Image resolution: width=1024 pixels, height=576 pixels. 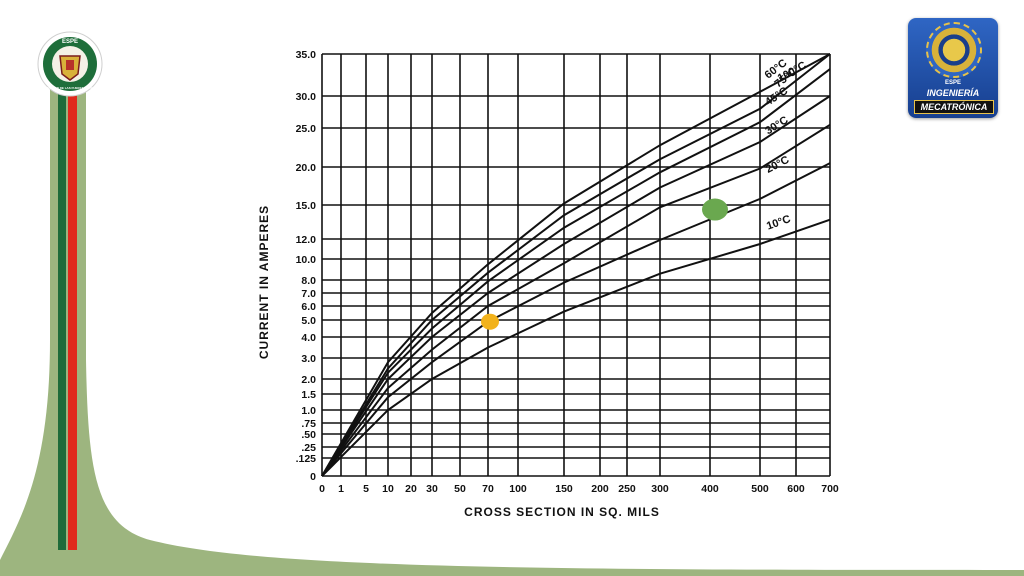 I want to click on x-tick-label: 5, so click(x=366, y=489).